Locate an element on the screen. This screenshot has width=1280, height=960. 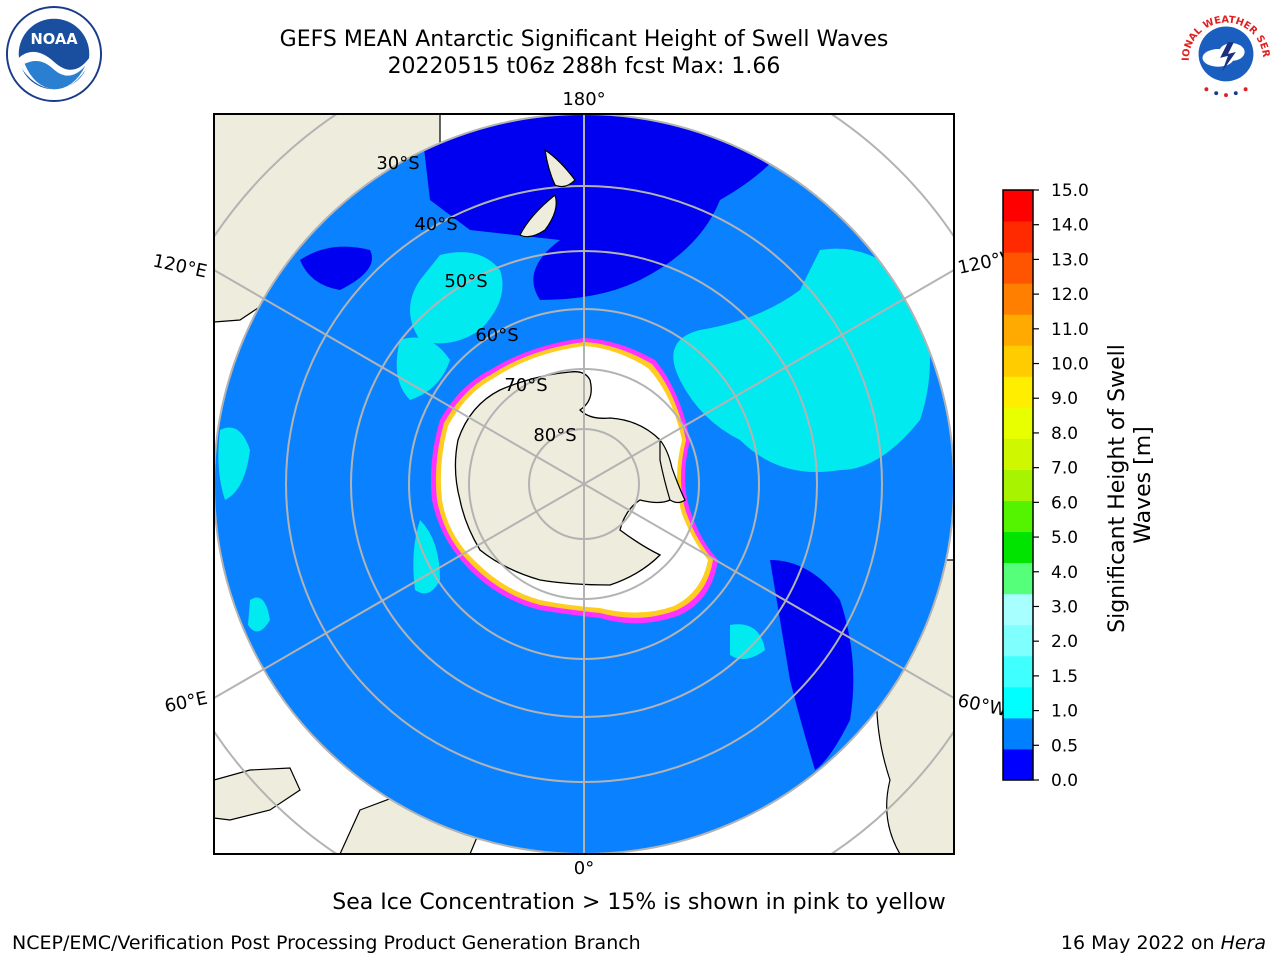
colorbar-tick-label: 0.0 is located at coordinates (1064, 781).